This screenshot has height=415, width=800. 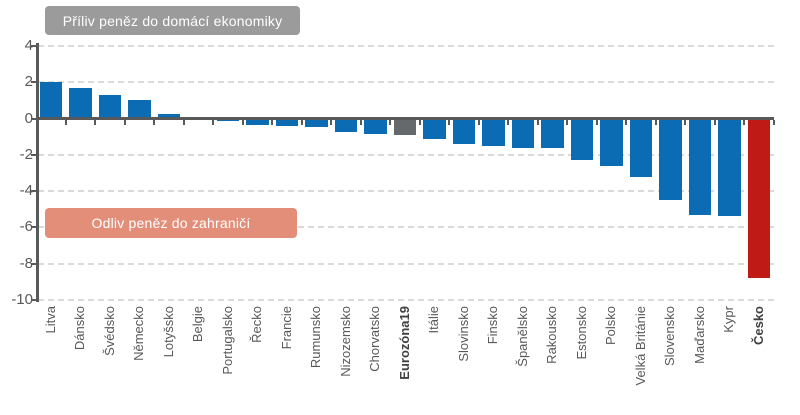 I want to click on category-label: Rumunsko, so click(x=316, y=337).